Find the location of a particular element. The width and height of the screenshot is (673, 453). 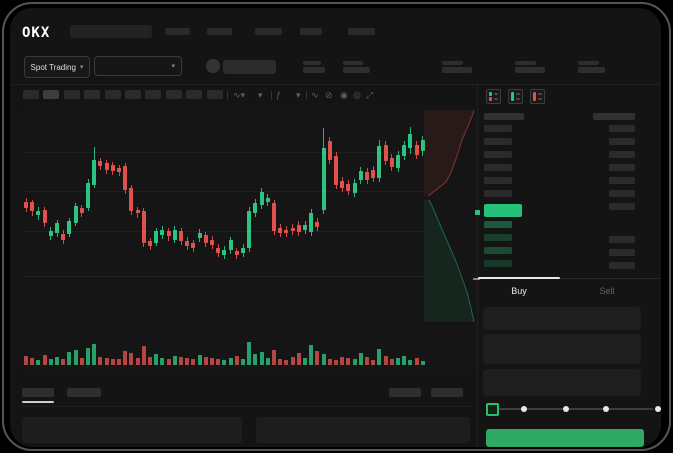

bottom-tab-underline is located at coordinates (38, 402).